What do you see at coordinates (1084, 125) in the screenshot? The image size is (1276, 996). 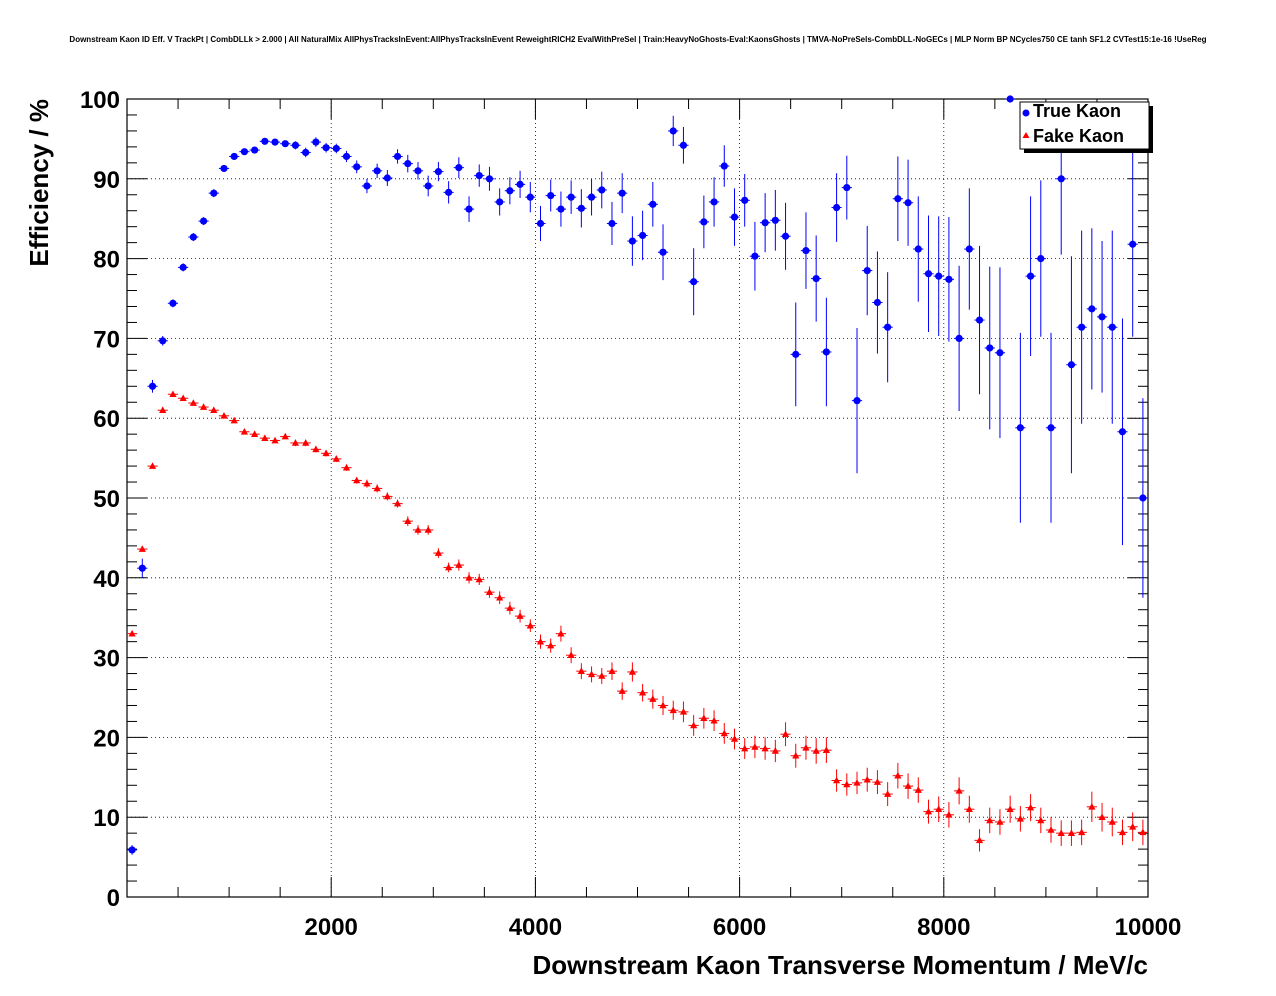 I see `legend-box` at bounding box center [1084, 125].